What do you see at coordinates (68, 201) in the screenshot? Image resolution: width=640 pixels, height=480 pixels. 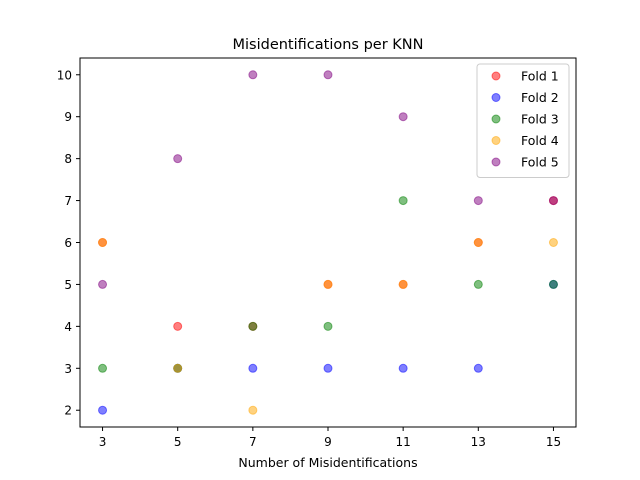 I see `y-tick-label: 7` at bounding box center [68, 201].